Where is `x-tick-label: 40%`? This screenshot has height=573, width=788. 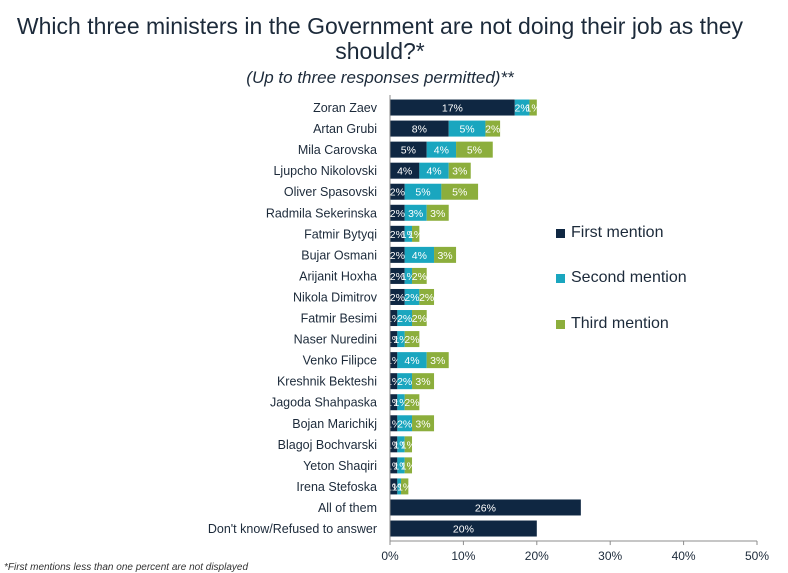 x-tick-label: 40% is located at coordinates (684, 556).